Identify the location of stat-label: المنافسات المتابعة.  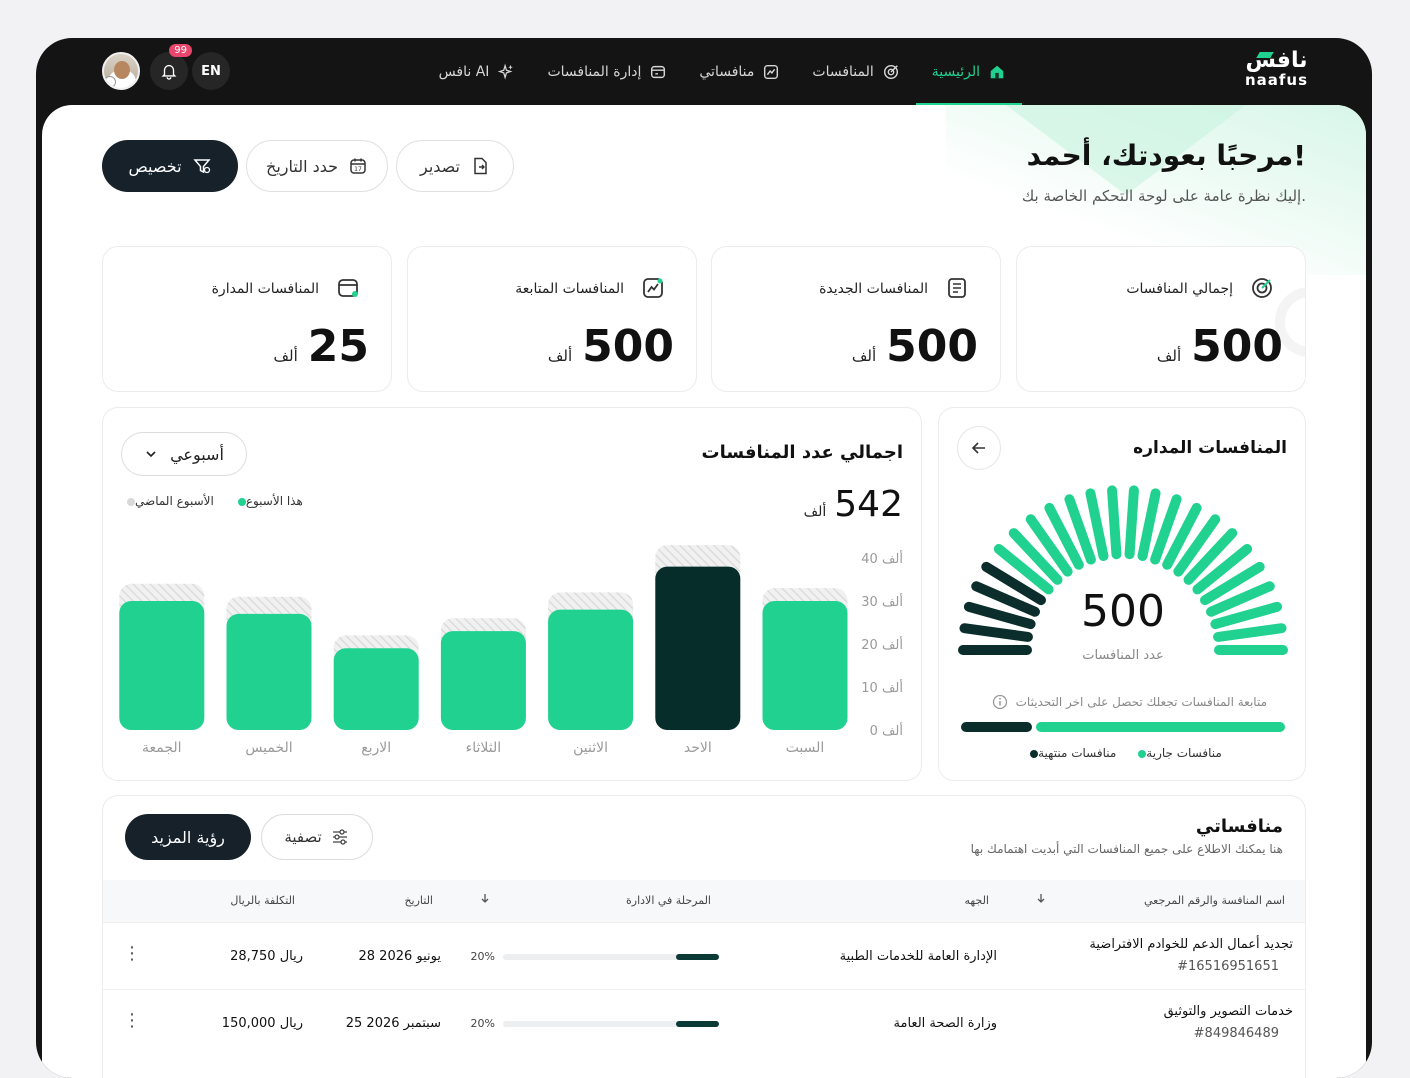
(569, 289).